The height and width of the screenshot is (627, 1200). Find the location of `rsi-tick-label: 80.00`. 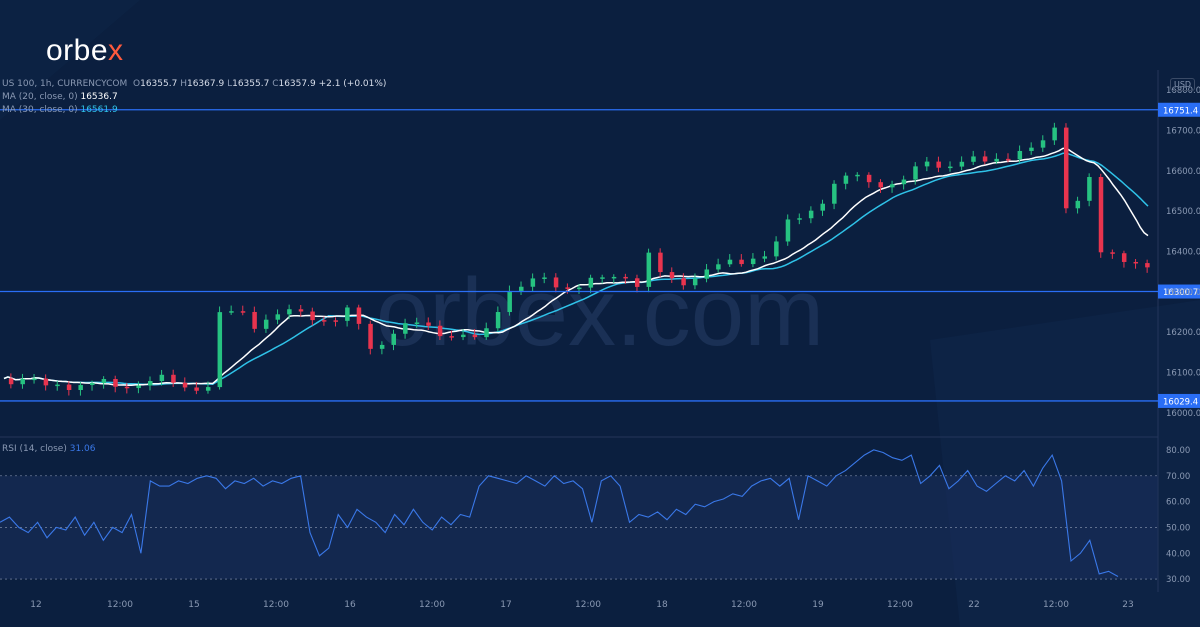

rsi-tick-label: 80.00 is located at coordinates (1178, 451).